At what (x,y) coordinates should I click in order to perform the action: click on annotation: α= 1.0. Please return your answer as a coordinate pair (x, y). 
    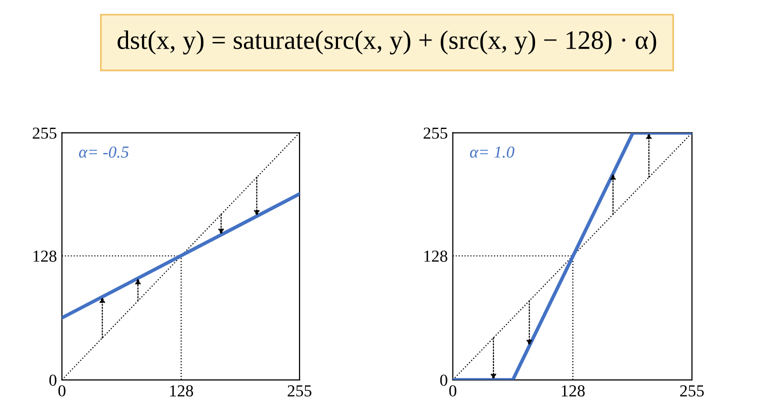
    Looking at the image, I should click on (492, 152).